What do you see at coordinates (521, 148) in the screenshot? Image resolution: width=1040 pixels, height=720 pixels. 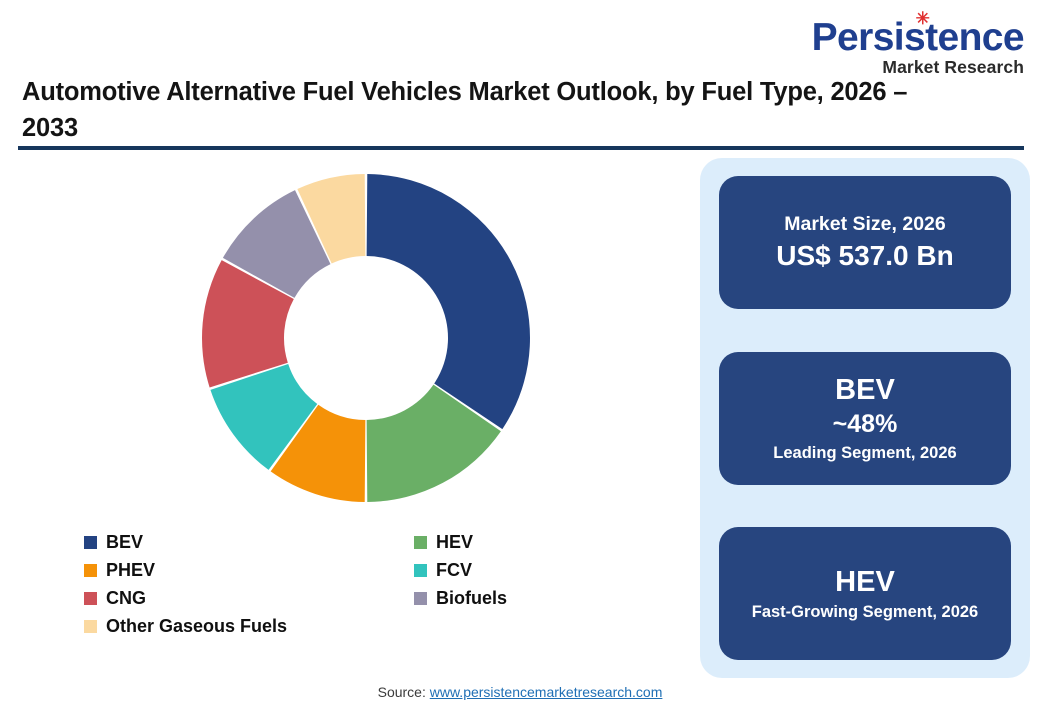 I see `title-divider` at bounding box center [521, 148].